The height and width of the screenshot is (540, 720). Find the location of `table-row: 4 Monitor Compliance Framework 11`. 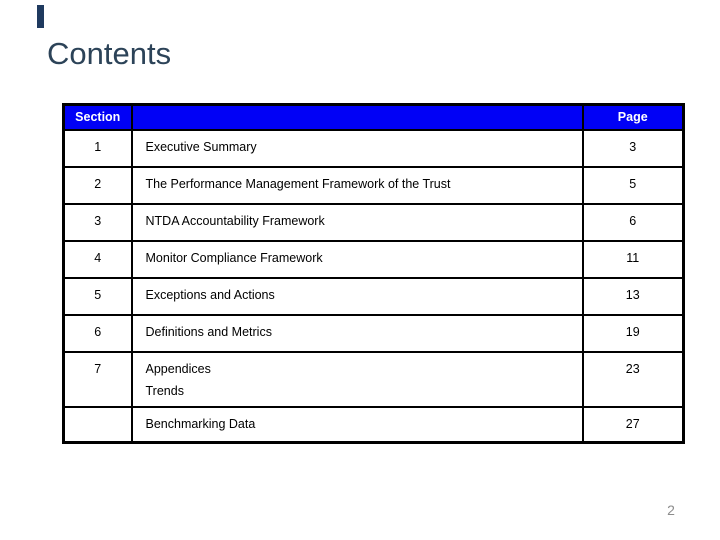

table-row: 4 Monitor Compliance Framework 11 is located at coordinates (373, 259).